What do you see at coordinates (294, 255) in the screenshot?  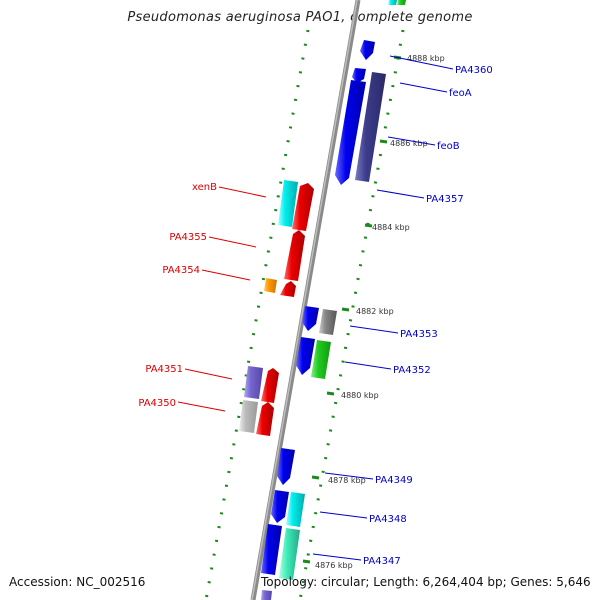 I see `gene-feature-pa4355` at bounding box center [294, 255].